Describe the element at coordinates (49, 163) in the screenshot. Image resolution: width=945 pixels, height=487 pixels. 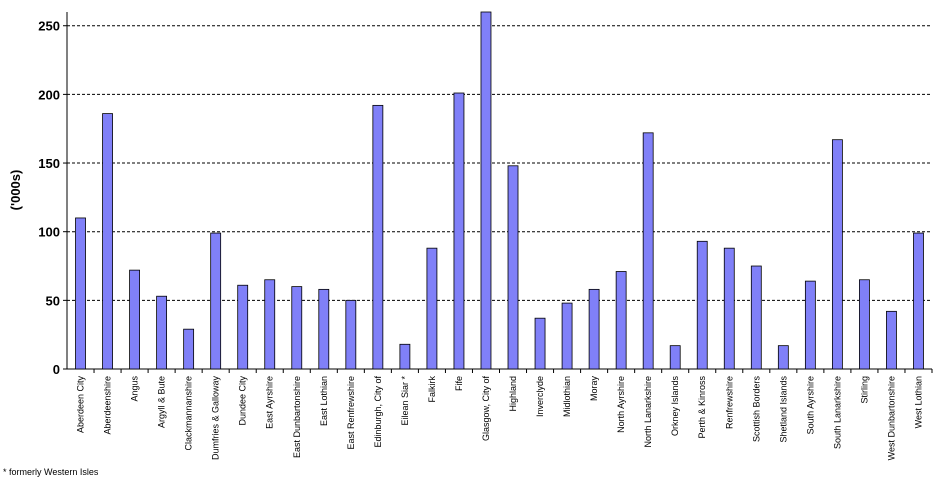
I see `y-tick-label: 150` at that location.